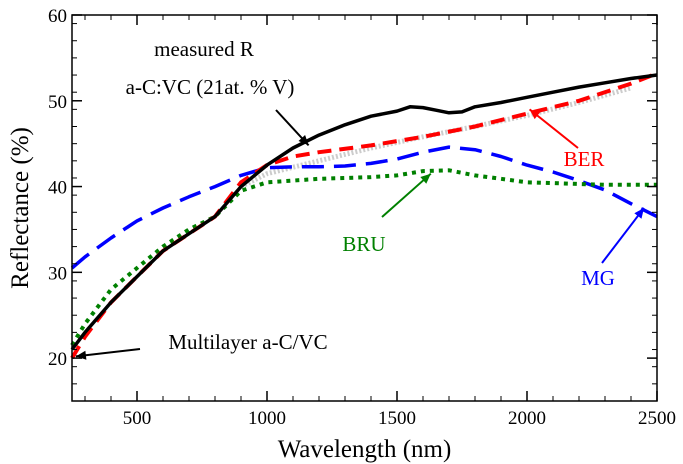 The height and width of the screenshot is (464, 683). I want to click on y-tick-label: 60, so click(57, 16).